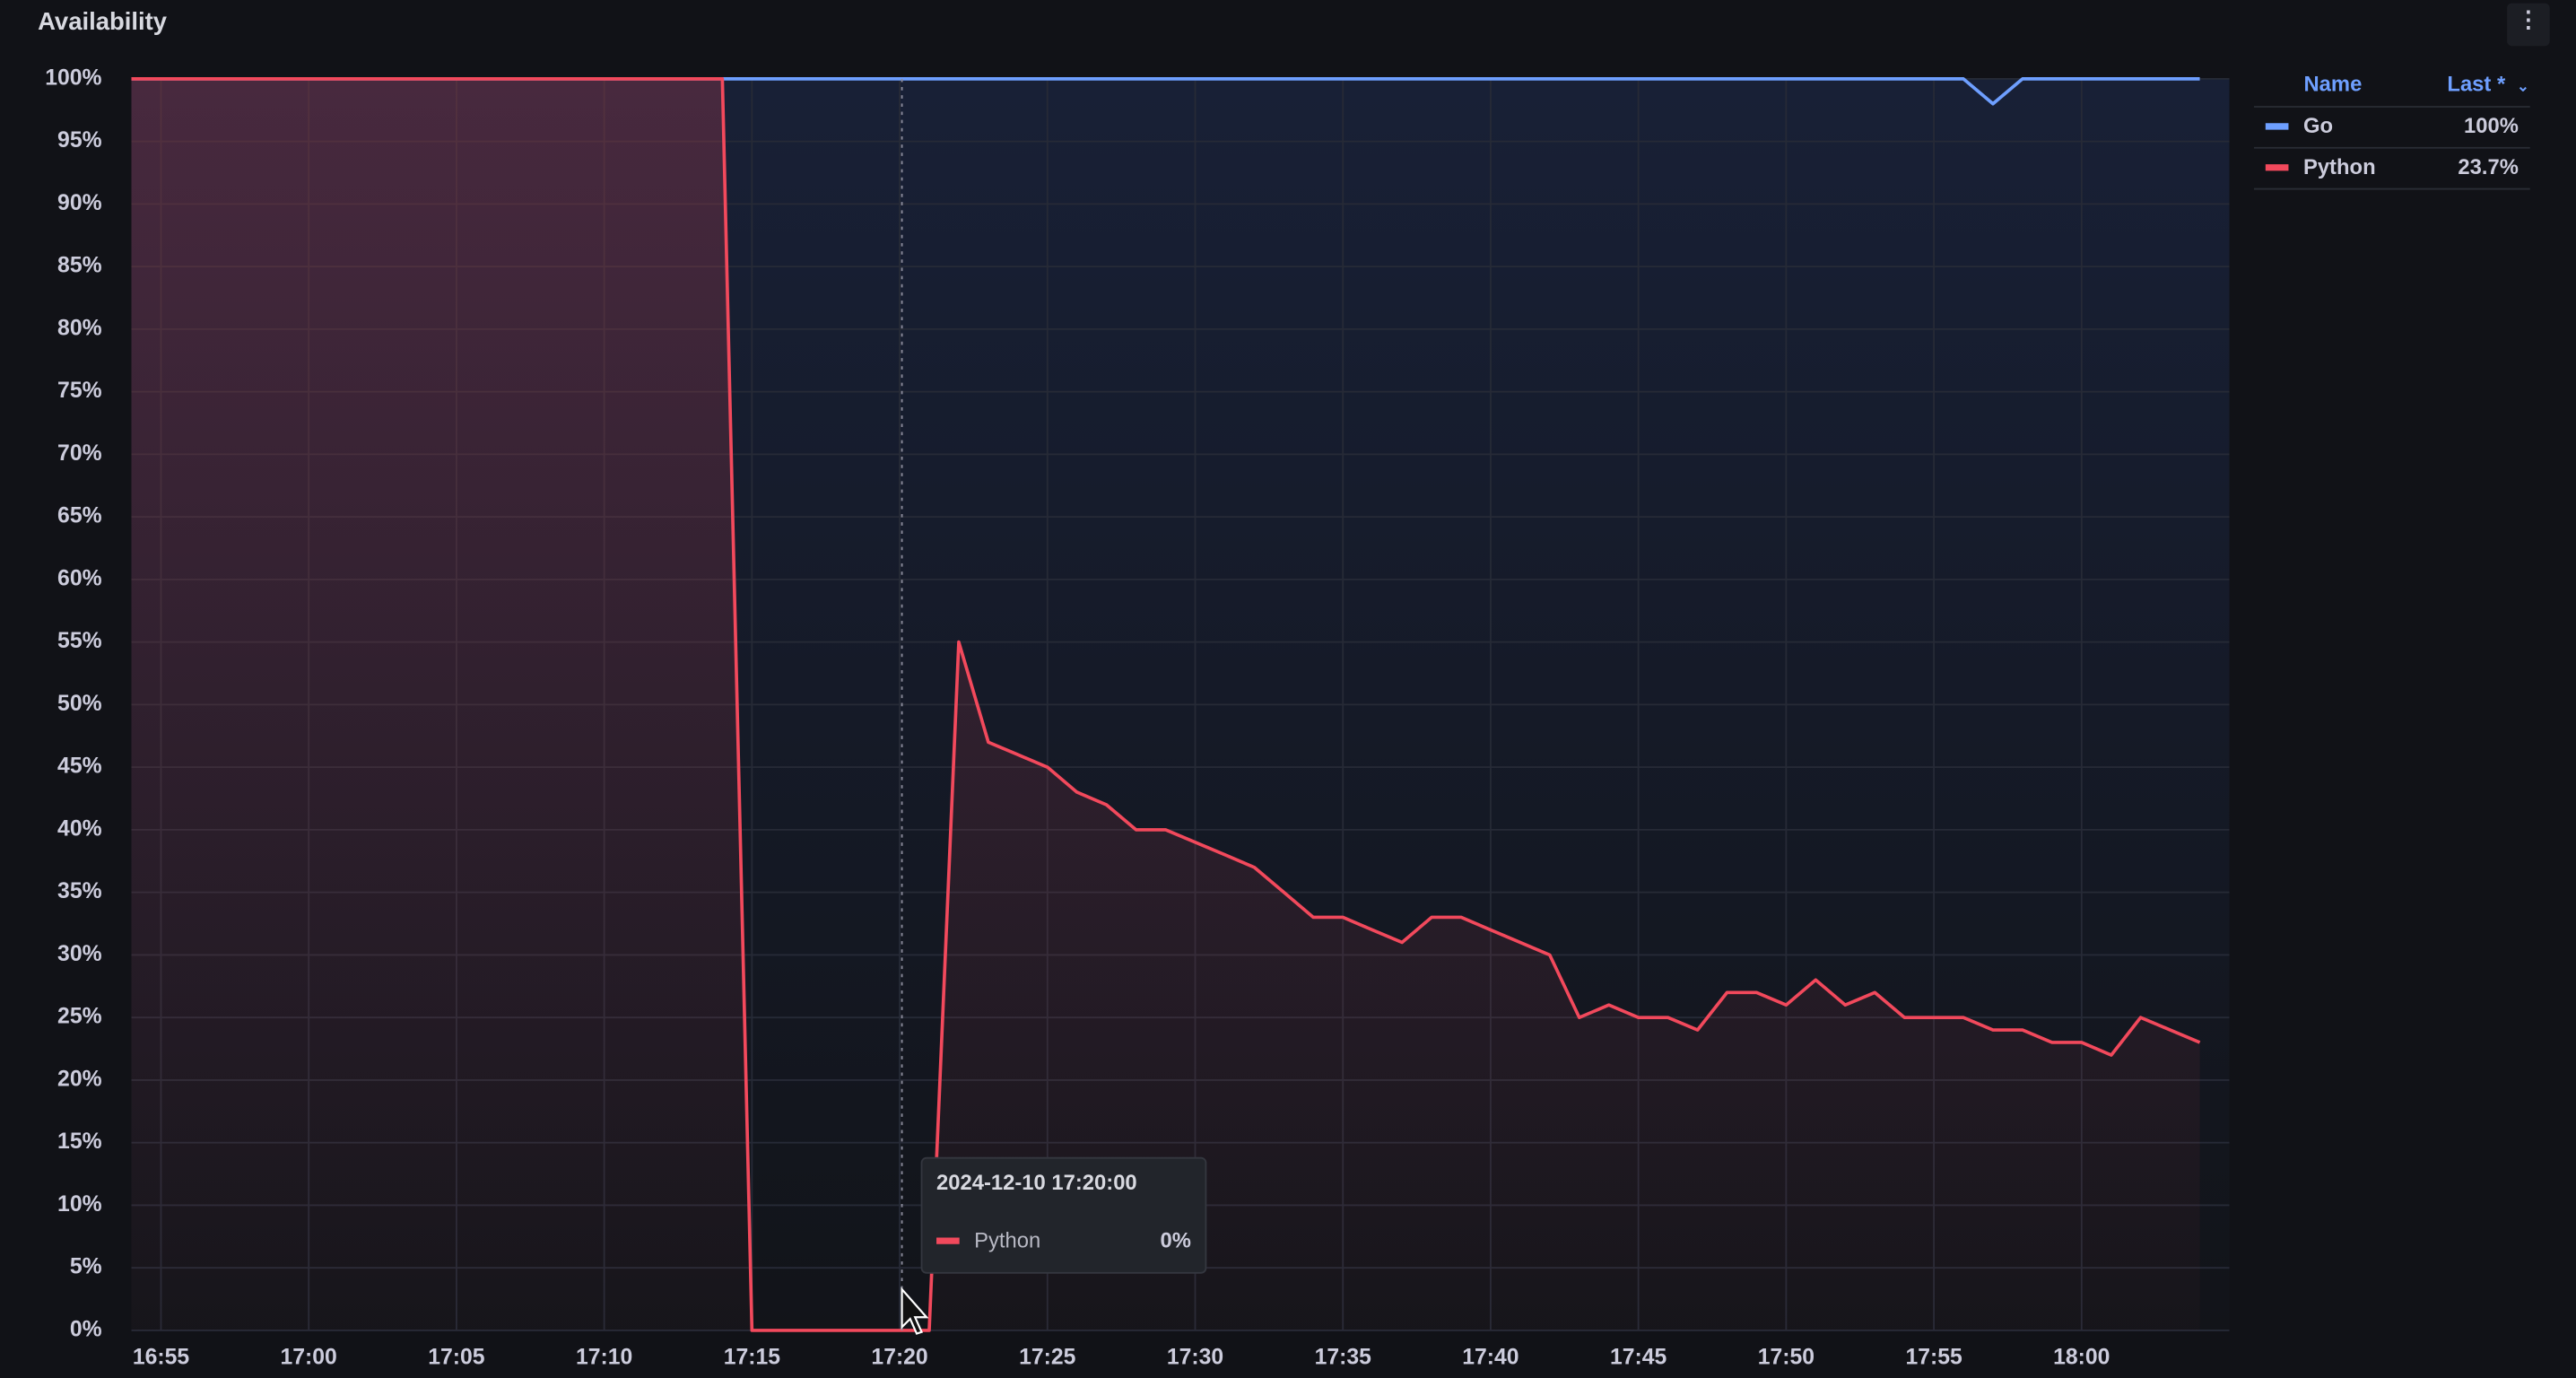 This screenshot has width=2576, height=1378. What do you see at coordinates (2476, 84) in the screenshot?
I see `legend-header: Last *` at bounding box center [2476, 84].